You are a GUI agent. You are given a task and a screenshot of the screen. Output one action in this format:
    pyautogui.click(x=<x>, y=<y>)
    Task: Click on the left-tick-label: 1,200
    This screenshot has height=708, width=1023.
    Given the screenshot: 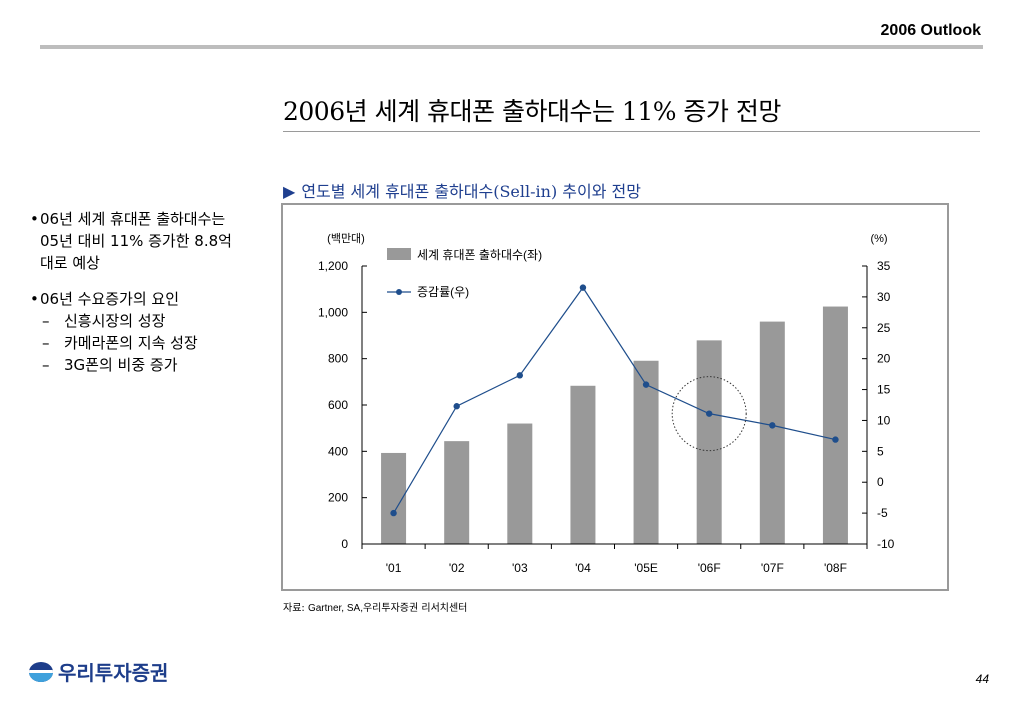 What is the action you would take?
    pyautogui.click(x=333, y=266)
    